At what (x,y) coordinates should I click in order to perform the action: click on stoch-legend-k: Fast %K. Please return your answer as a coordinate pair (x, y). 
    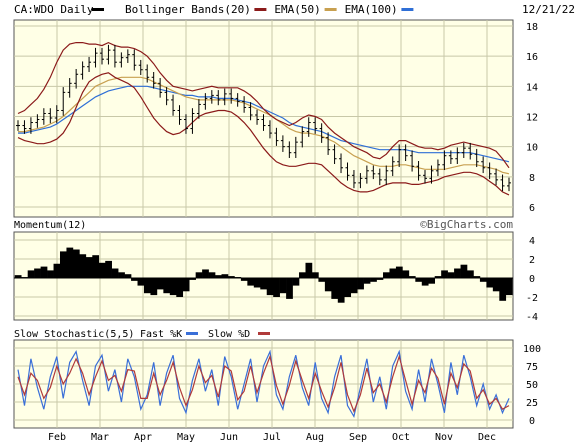
    Looking at the image, I should click on (161, 334).